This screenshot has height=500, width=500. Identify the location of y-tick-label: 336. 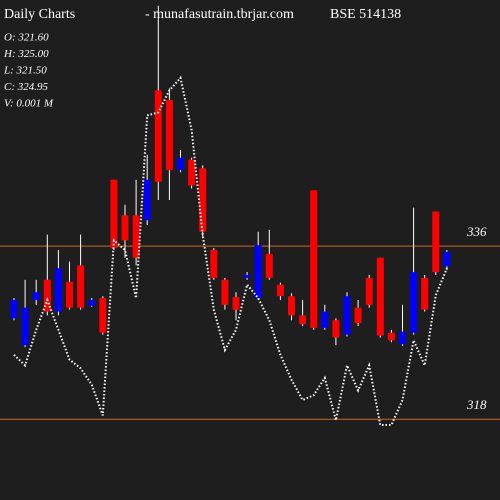
(476, 231).